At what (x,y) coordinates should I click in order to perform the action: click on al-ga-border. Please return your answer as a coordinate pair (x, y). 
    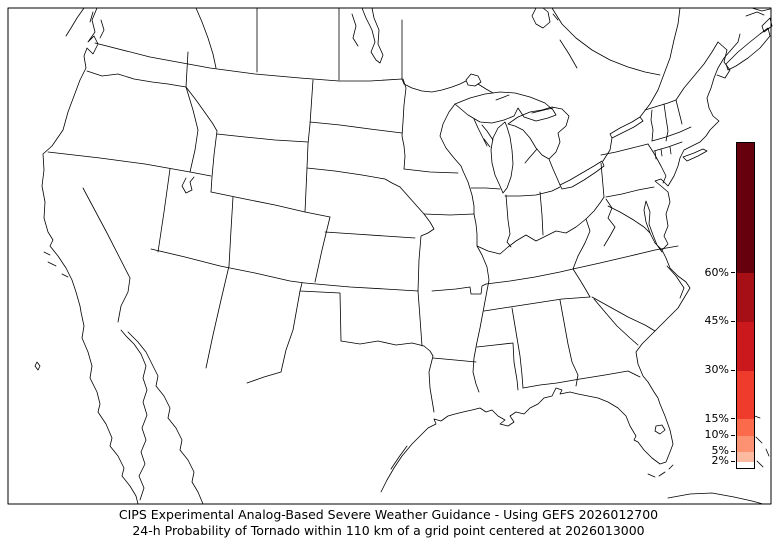
    Looking at the image, I should click on (569, 343).